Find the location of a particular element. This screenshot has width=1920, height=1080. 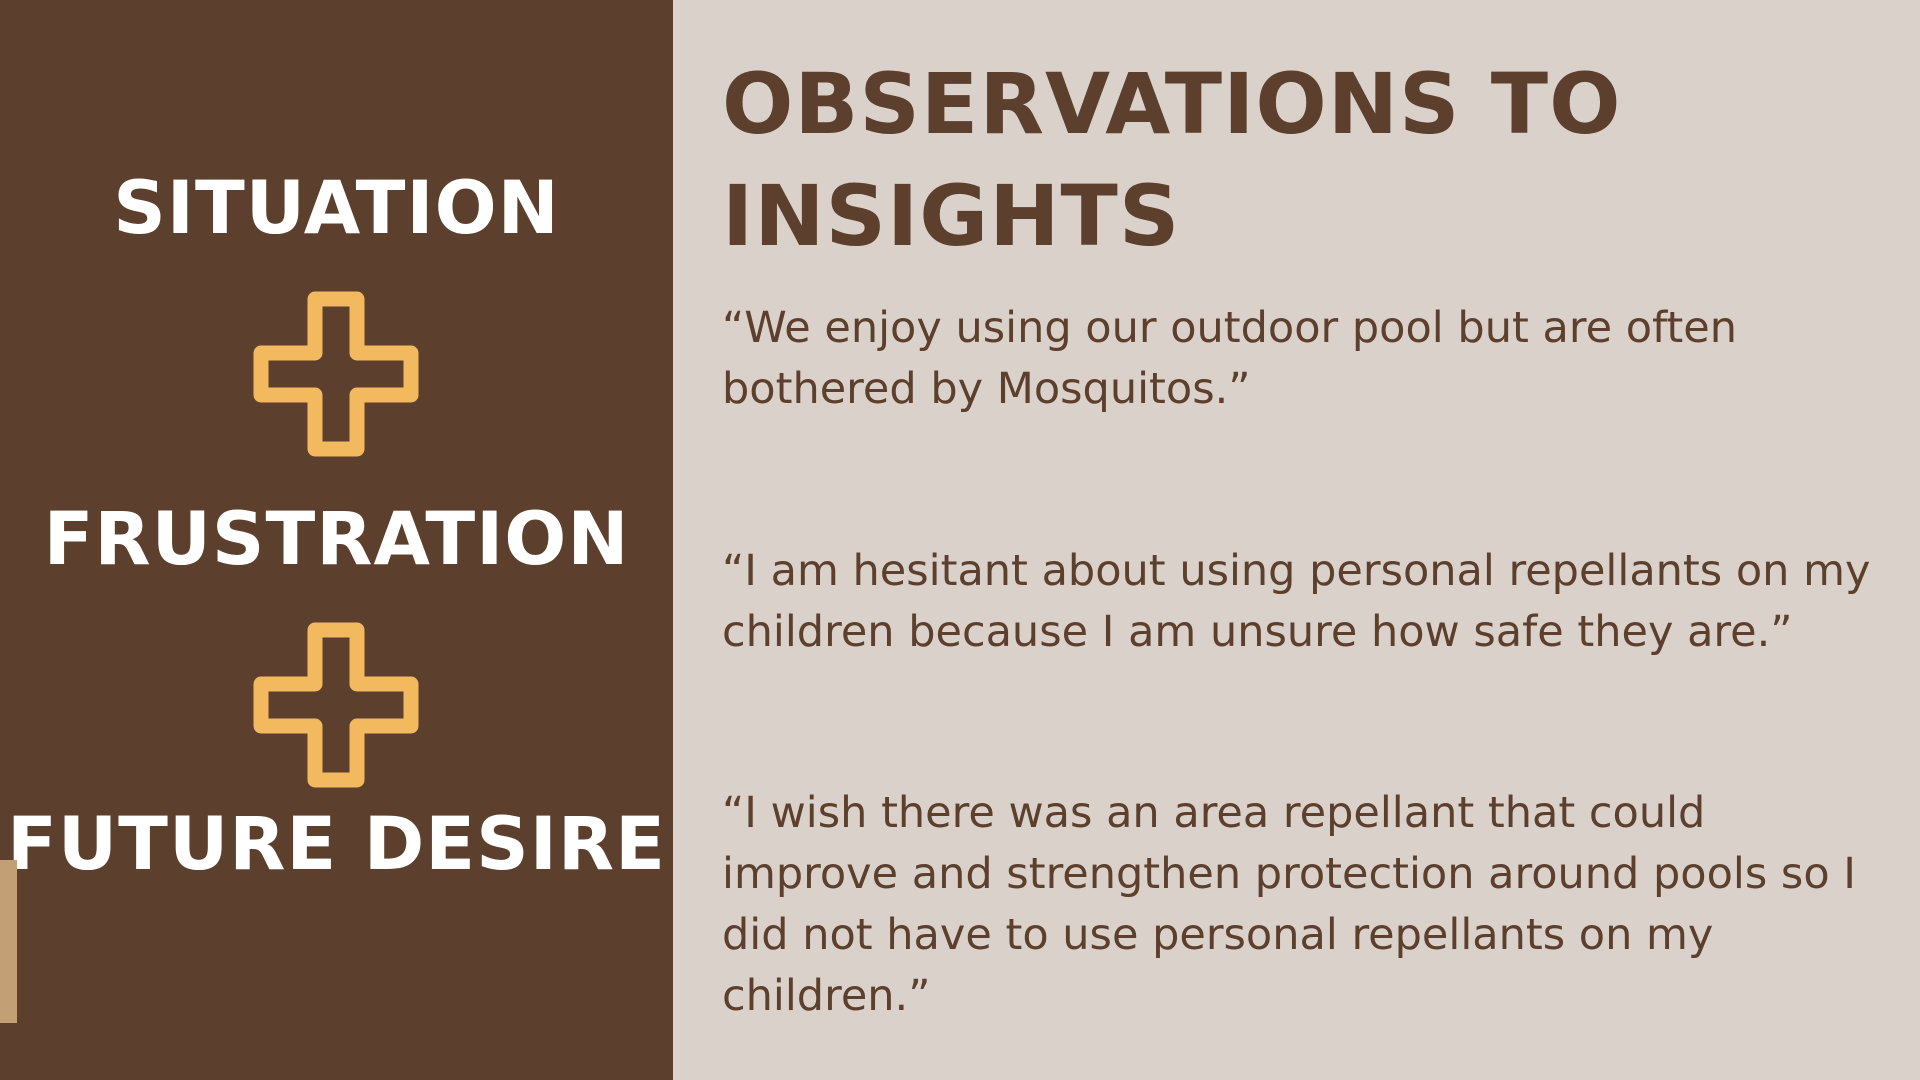

frustration-label: FRUSTRATION is located at coordinates (336, 539).